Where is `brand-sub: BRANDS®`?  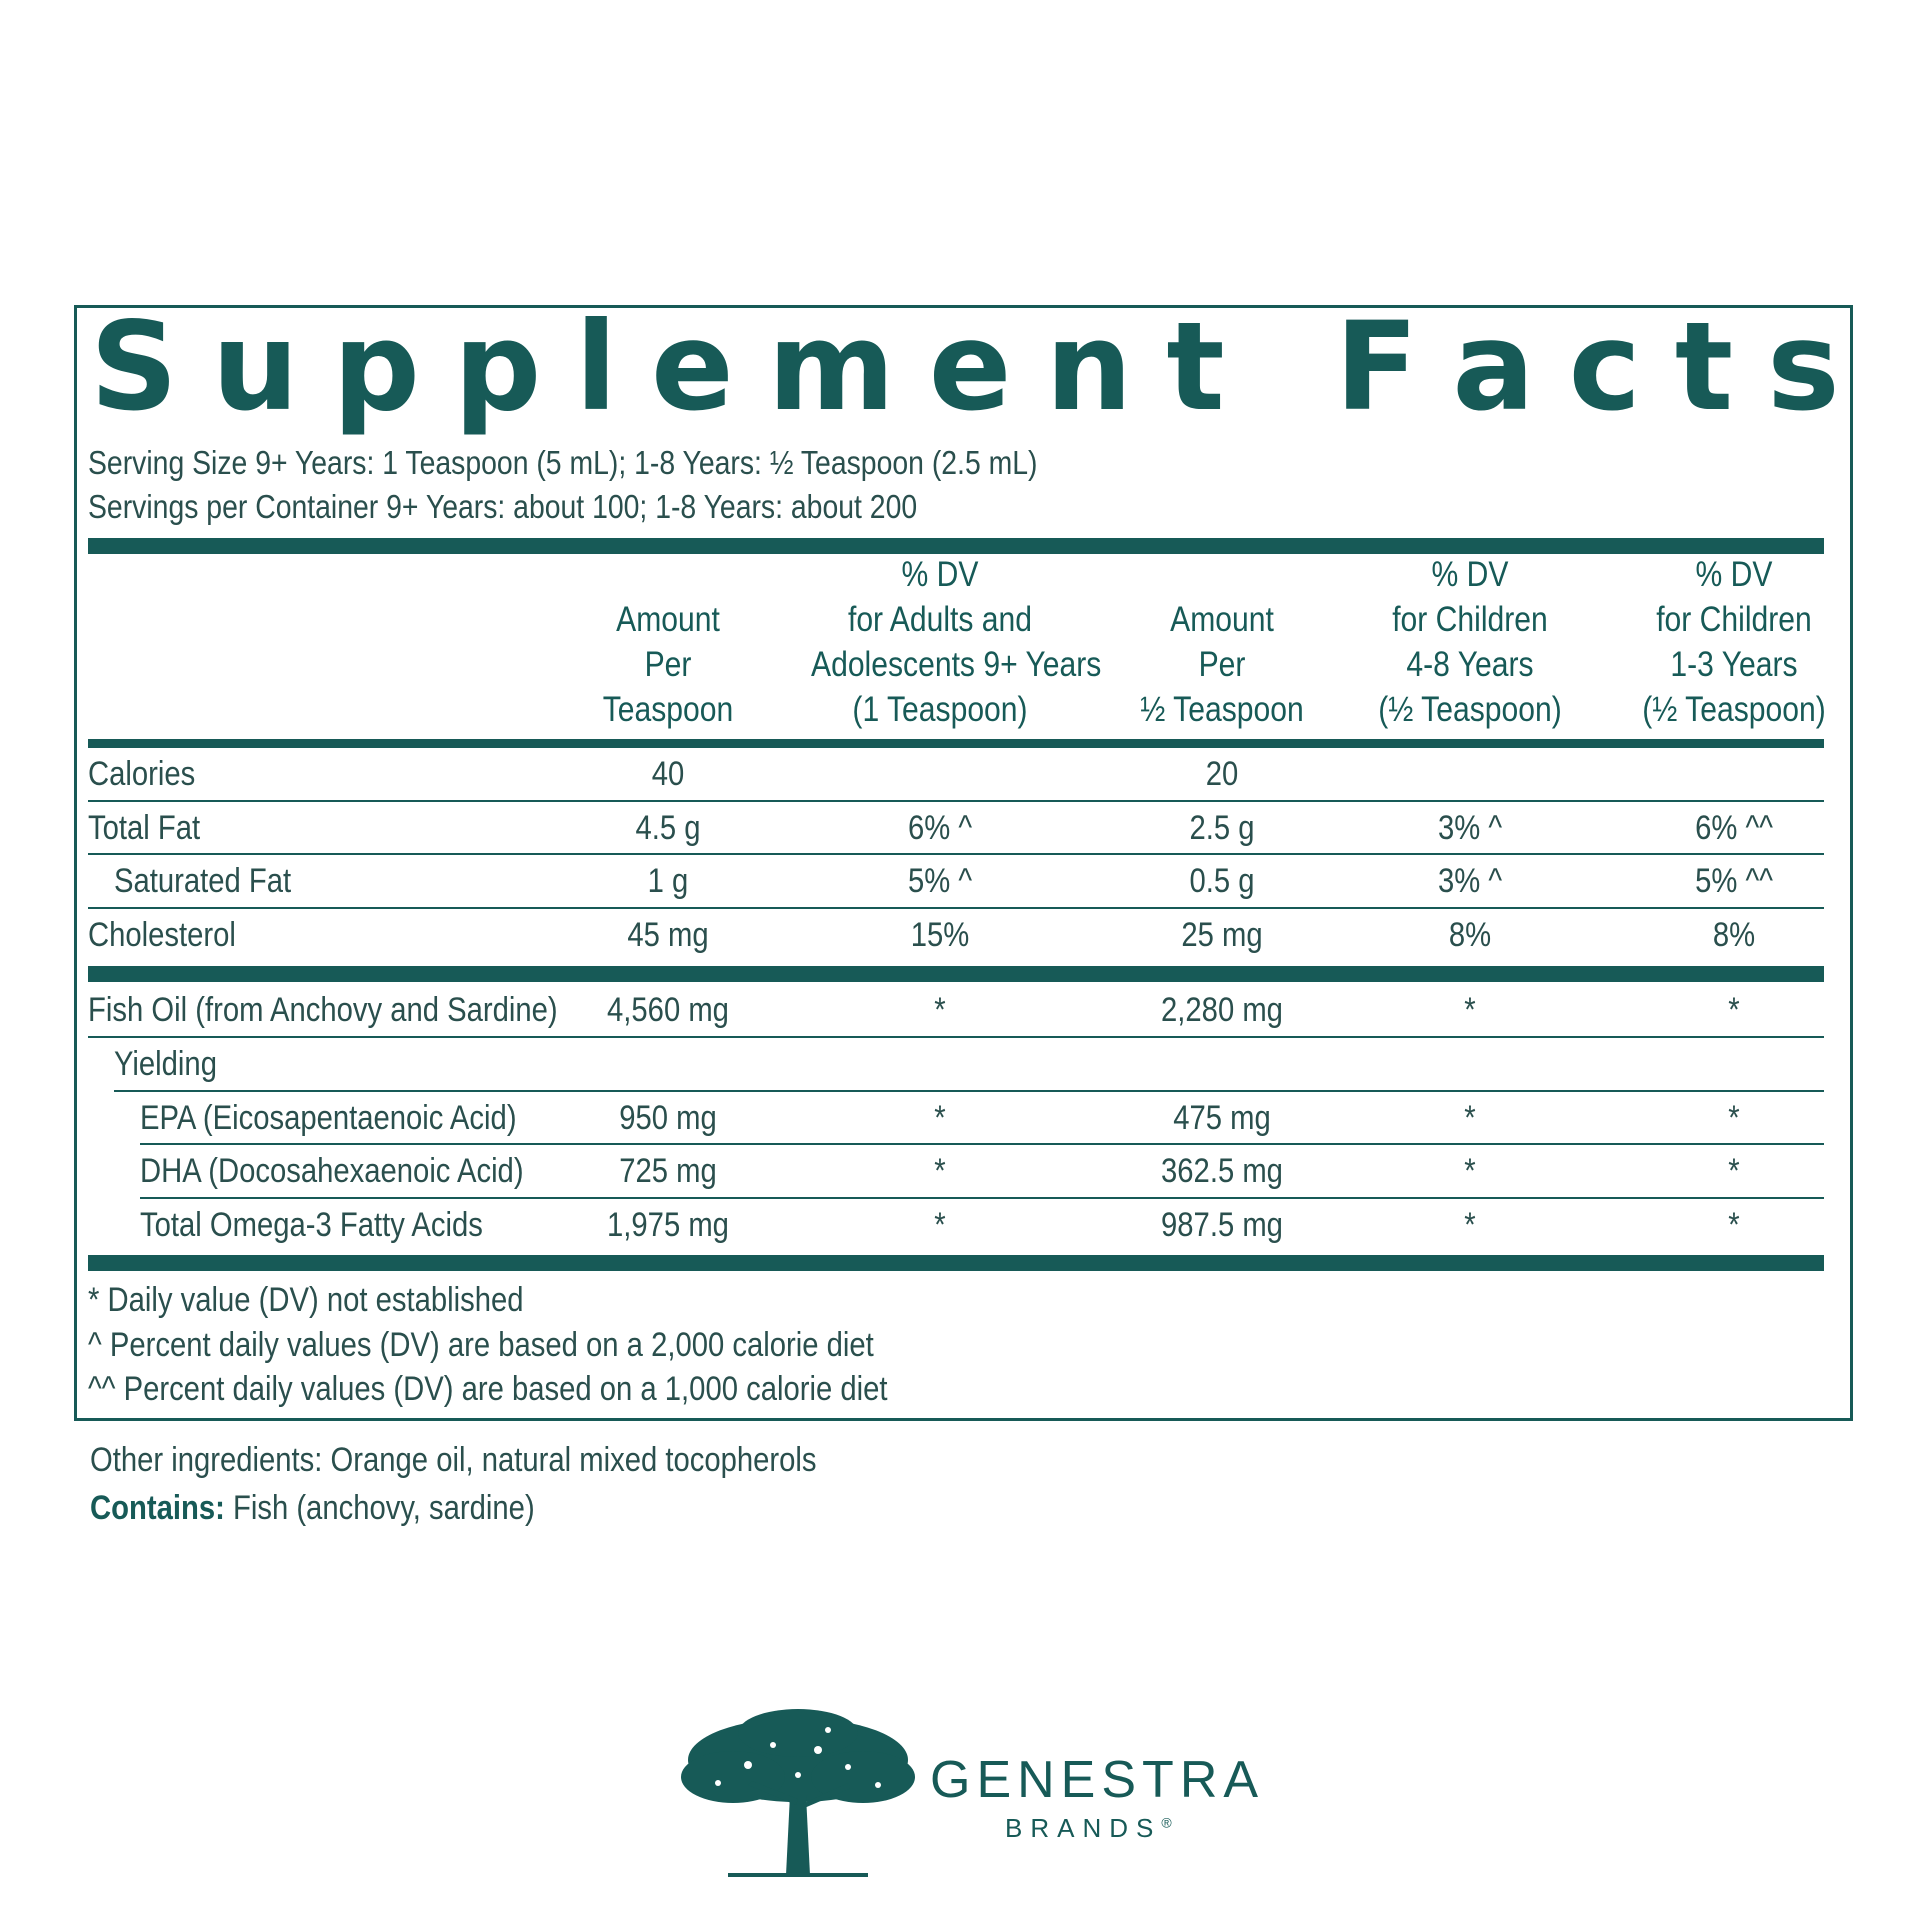 brand-sub: BRANDS® is located at coordinates (1088, 1828).